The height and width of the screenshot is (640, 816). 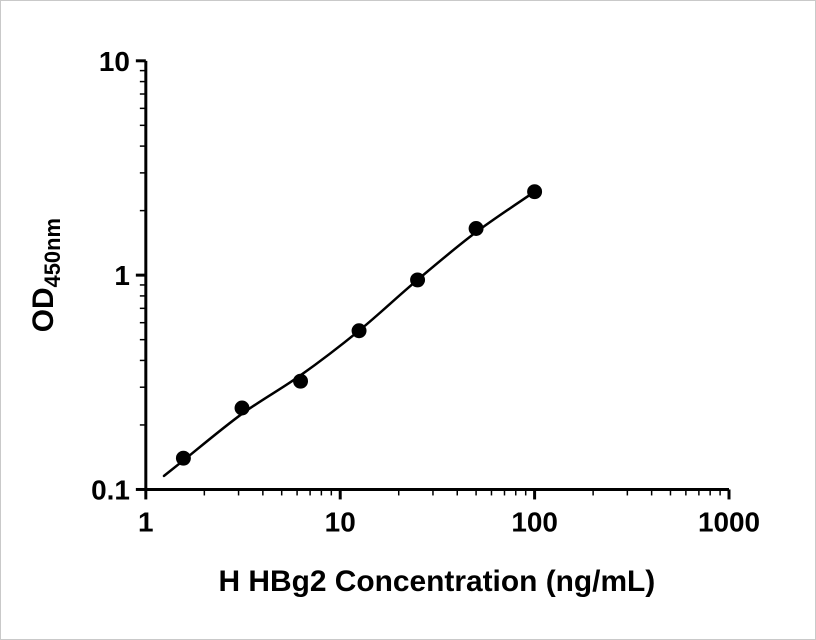 I want to click on x-axis-title: H HBg2 Concentration (ng/mL), so click(x=437, y=581).